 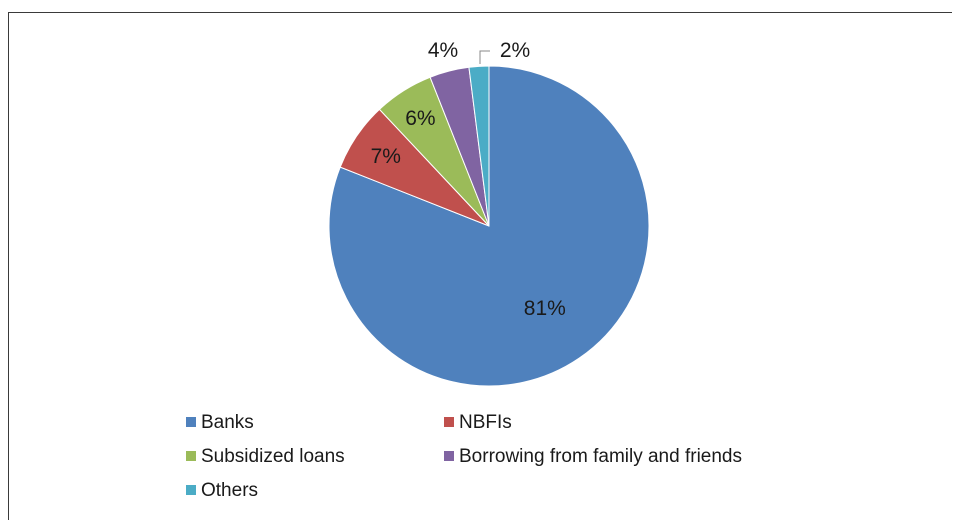 I want to click on legend-item-nbfis: NBFIs, so click(x=478, y=422).